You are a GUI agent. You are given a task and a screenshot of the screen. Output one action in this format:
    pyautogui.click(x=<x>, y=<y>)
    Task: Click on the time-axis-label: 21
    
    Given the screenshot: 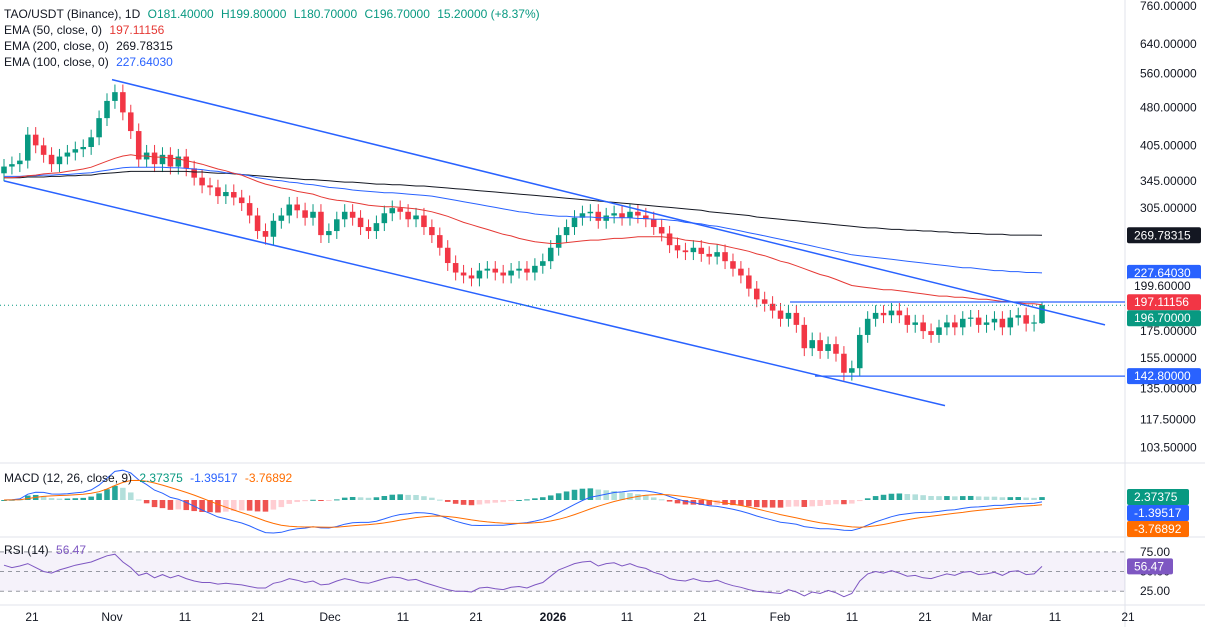 What is the action you would take?
    pyautogui.click(x=476, y=617)
    